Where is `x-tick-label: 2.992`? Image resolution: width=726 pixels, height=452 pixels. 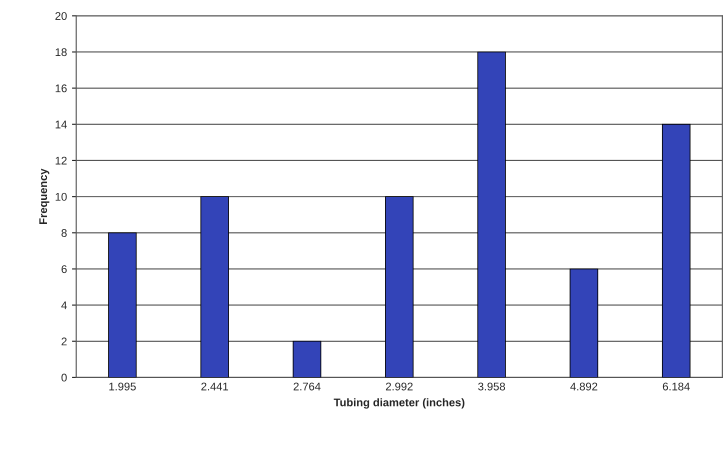 x-tick-label: 2.992 is located at coordinates (399, 386).